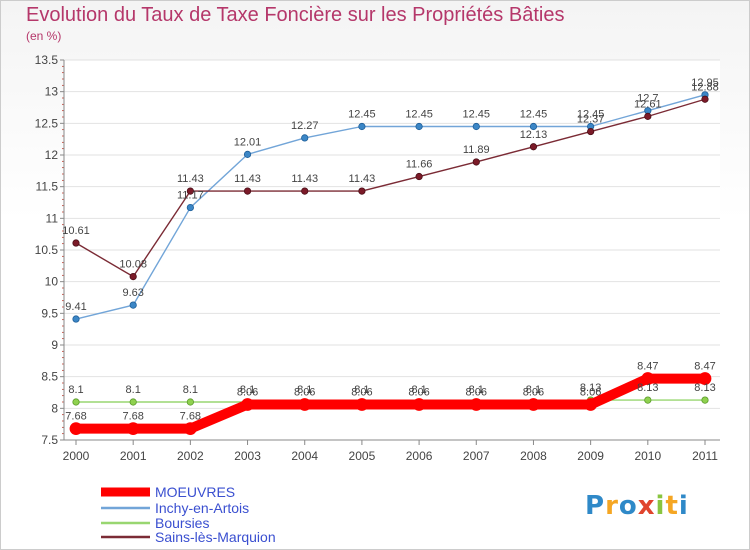 The image size is (750, 550). I want to click on logo-letter: t, so click(672, 506).